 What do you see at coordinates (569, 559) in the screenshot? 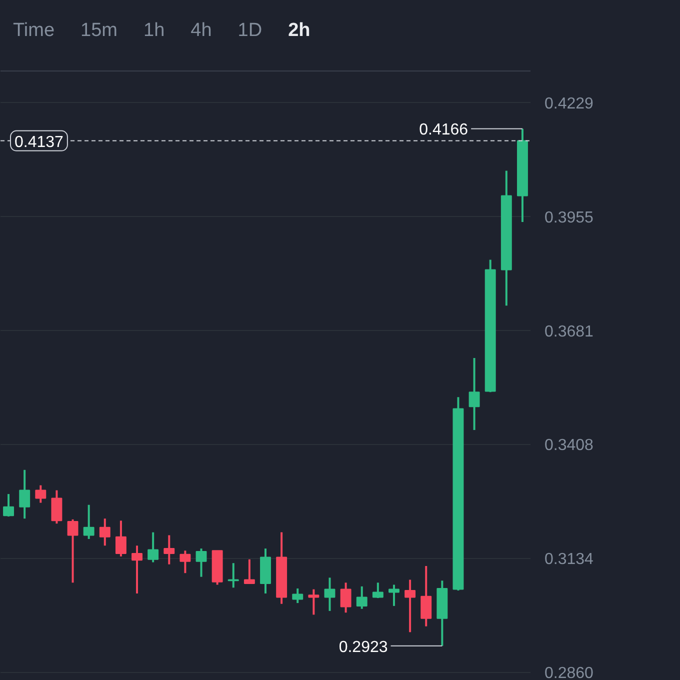
I see `y-tick-label: 0.3134` at bounding box center [569, 559].